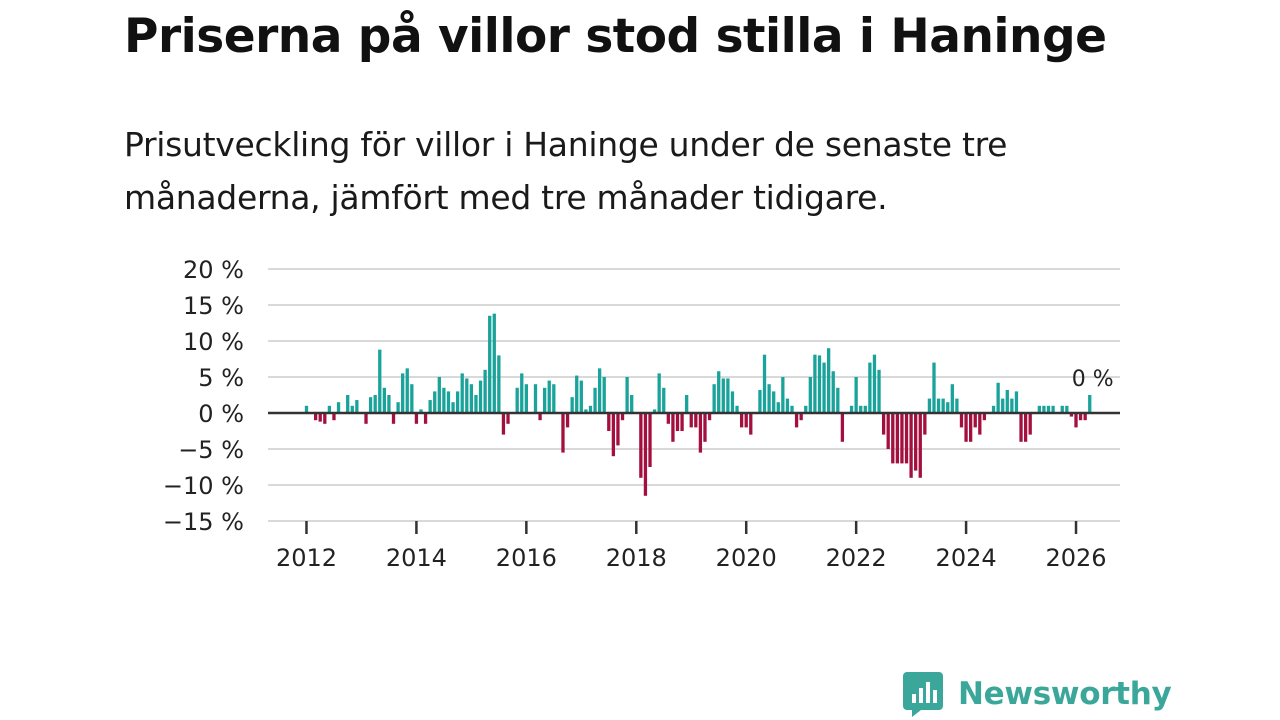 The height and width of the screenshot is (720, 1280). What do you see at coordinates (636, 558) in the screenshot?
I see `x-tick-label: 2018` at bounding box center [636, 558].